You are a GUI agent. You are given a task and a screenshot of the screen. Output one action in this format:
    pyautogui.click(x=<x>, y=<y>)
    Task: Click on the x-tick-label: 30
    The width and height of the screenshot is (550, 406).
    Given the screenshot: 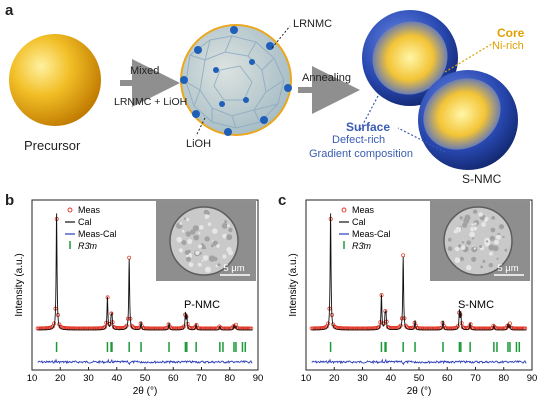 What is the action you would take?
    pyautogui.click(x=362, y=378)
    